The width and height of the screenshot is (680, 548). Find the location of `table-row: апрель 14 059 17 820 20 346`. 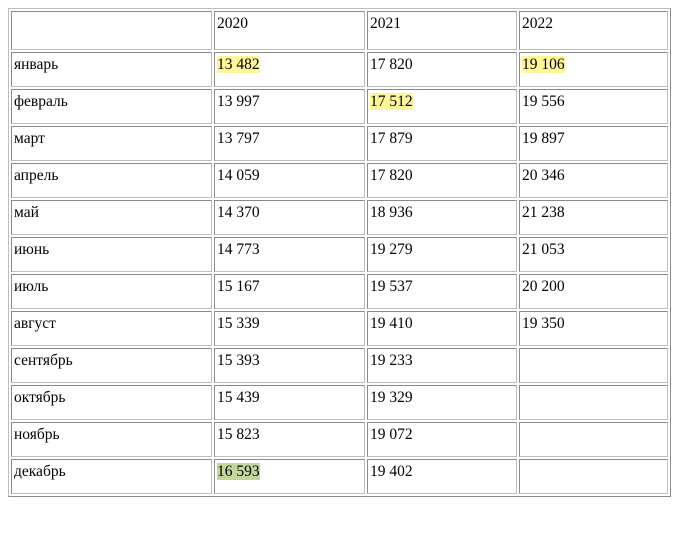

table-row: апрель 14 059 17 820 20 346 is located at coordinates (339, 180).